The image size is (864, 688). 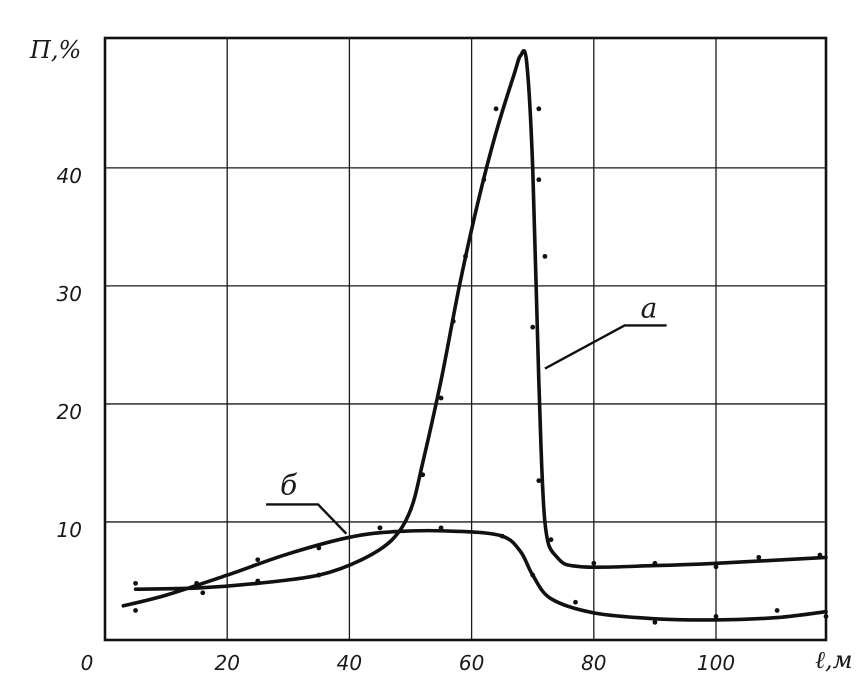 What do you see at coordinates (471, 663) in the screenshot?
I see `x-tick-label: 60` at bounding box center [471, 663].